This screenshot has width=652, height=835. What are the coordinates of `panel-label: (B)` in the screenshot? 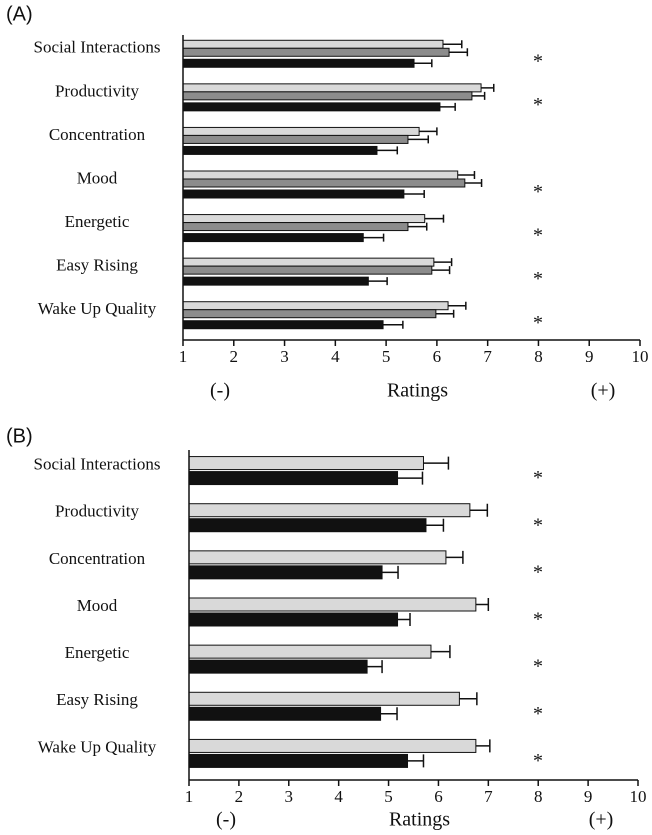 It's located at (19, 436).